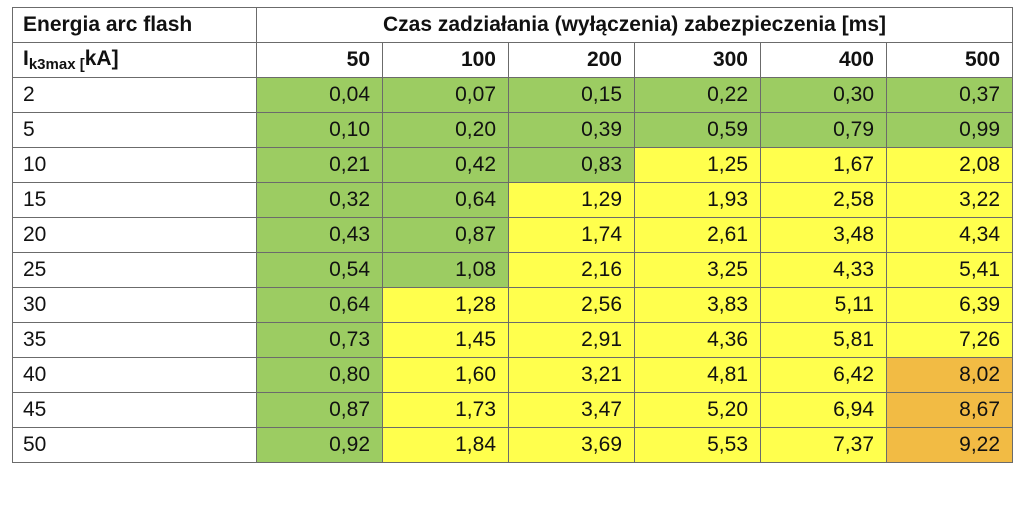  I want to click on energy-cell-yellow: 2,08, so click(949, 165).